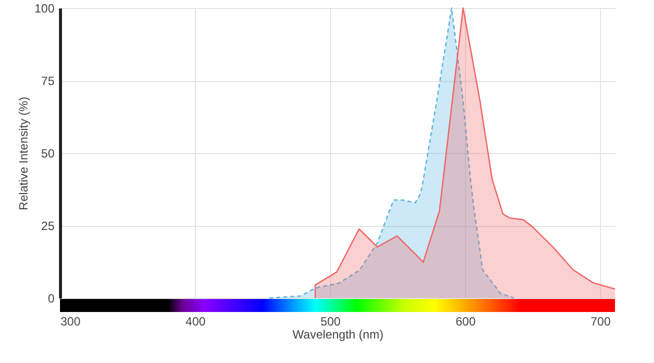 This screenshot has width=654, height=363. I want to click on x-axis-title: Wavelength (nm), so click(338, 335).